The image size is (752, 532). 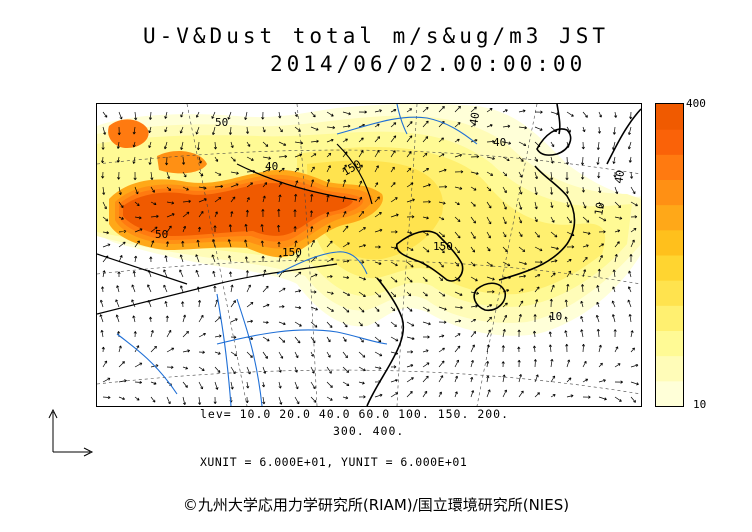 What do you see at coordinates (428, 64) in the screenshot?
I see `figure-datetime: 2014/06/02.00:00:00` at bounding box center [428, 64].